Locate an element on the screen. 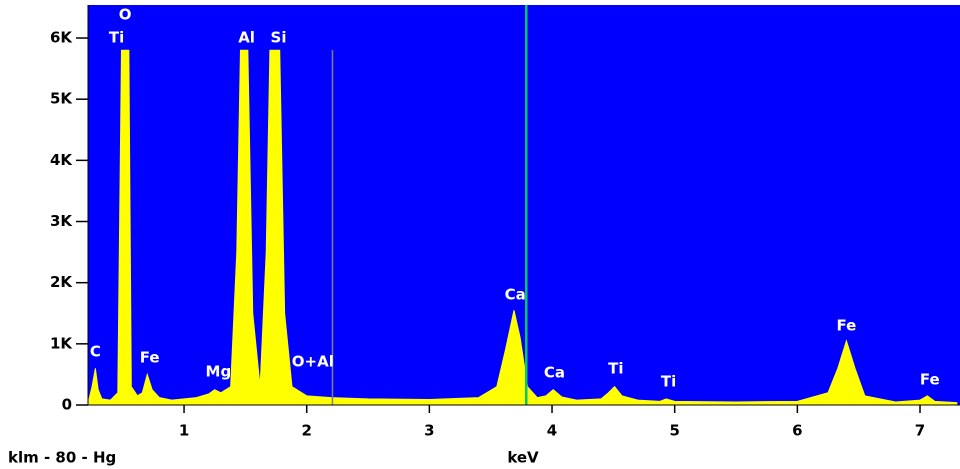 The height and width of the screenshot is (469, 960). x-tick-label: 6 is located at coordinates (797, 431).